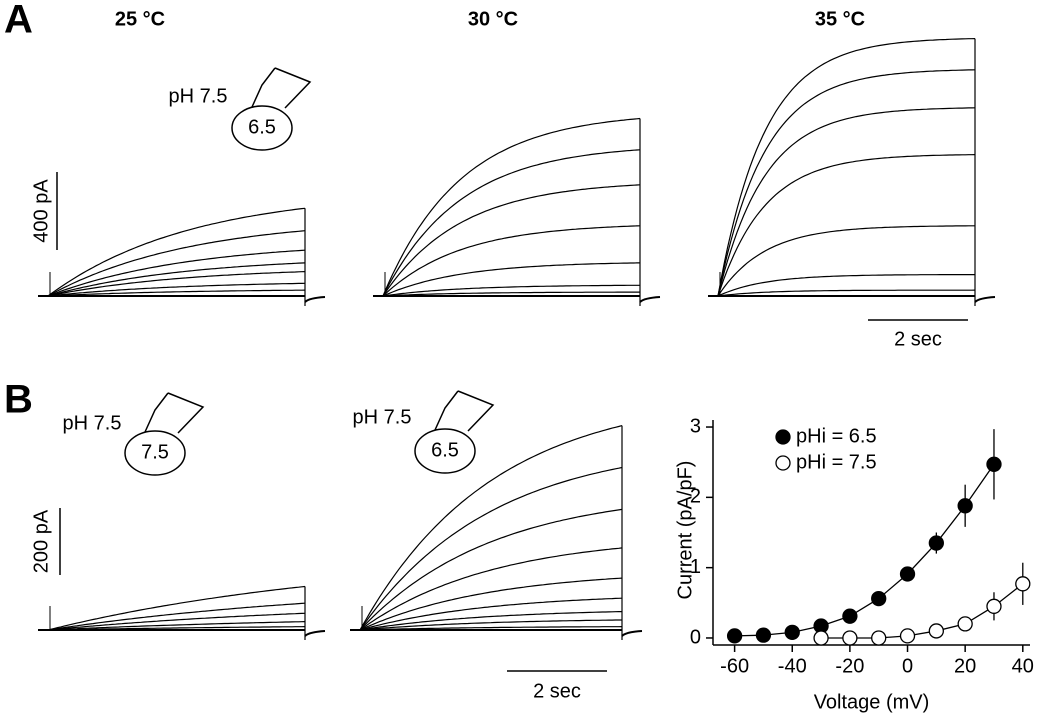 The width and height of the screenshot is (1040, 719). I want to click on y-tick-label: 1, so click(695, 567).